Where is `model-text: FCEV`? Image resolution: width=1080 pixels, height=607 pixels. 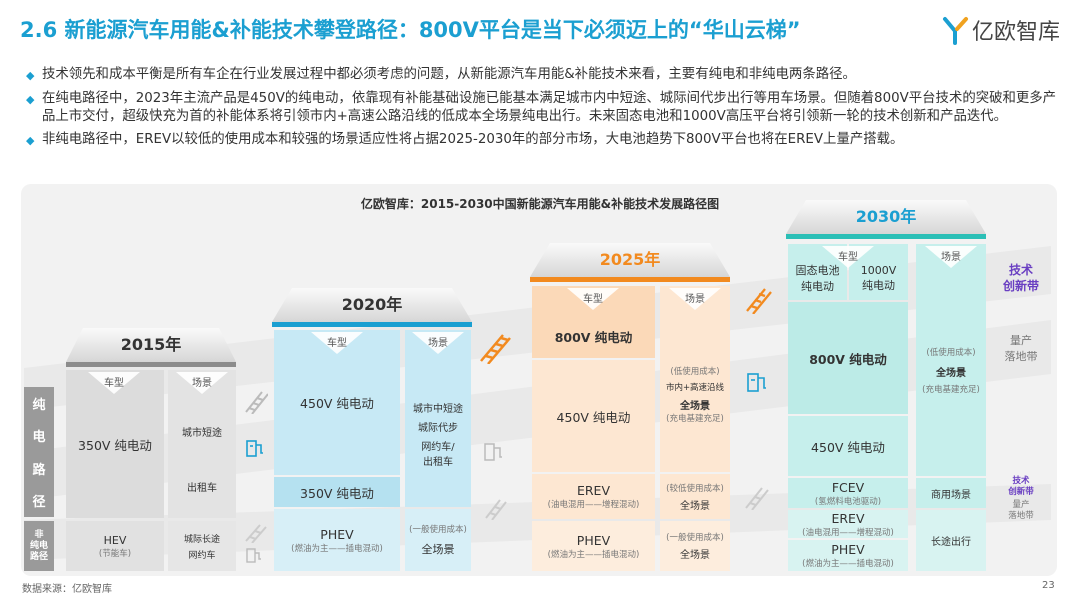
model-text: FCEV is located at coordinates (848, 487).